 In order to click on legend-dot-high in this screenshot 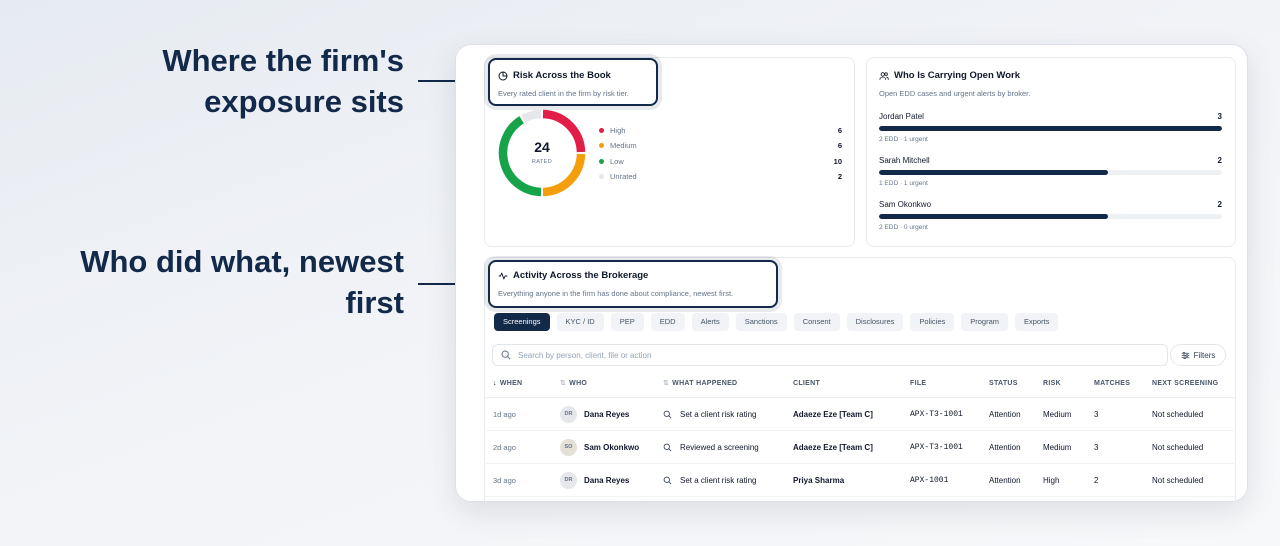, I will do `click(601, 131)`.